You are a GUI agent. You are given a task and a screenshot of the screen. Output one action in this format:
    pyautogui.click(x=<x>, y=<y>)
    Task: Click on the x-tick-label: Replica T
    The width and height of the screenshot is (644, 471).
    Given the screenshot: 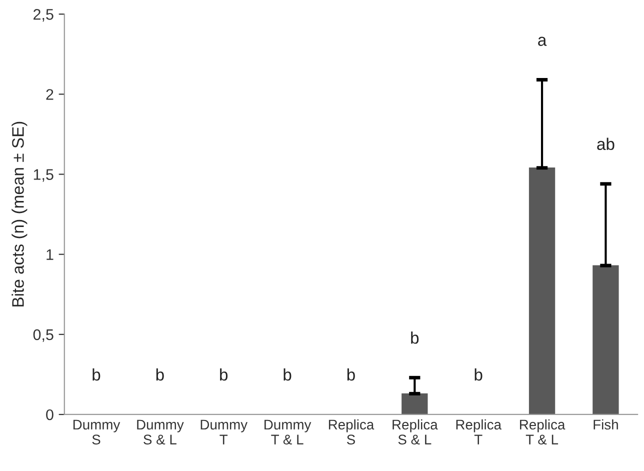 What is the action you would take?
    pyautogui.click(x=479, y=431)
    